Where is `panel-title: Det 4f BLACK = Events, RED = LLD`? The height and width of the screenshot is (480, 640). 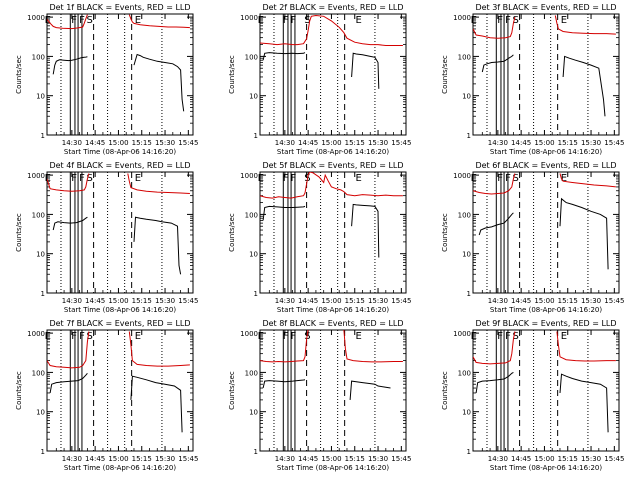 panel-title: Det 4f BLACK = Events, RED = LLD is located at coordinates (119, 165).